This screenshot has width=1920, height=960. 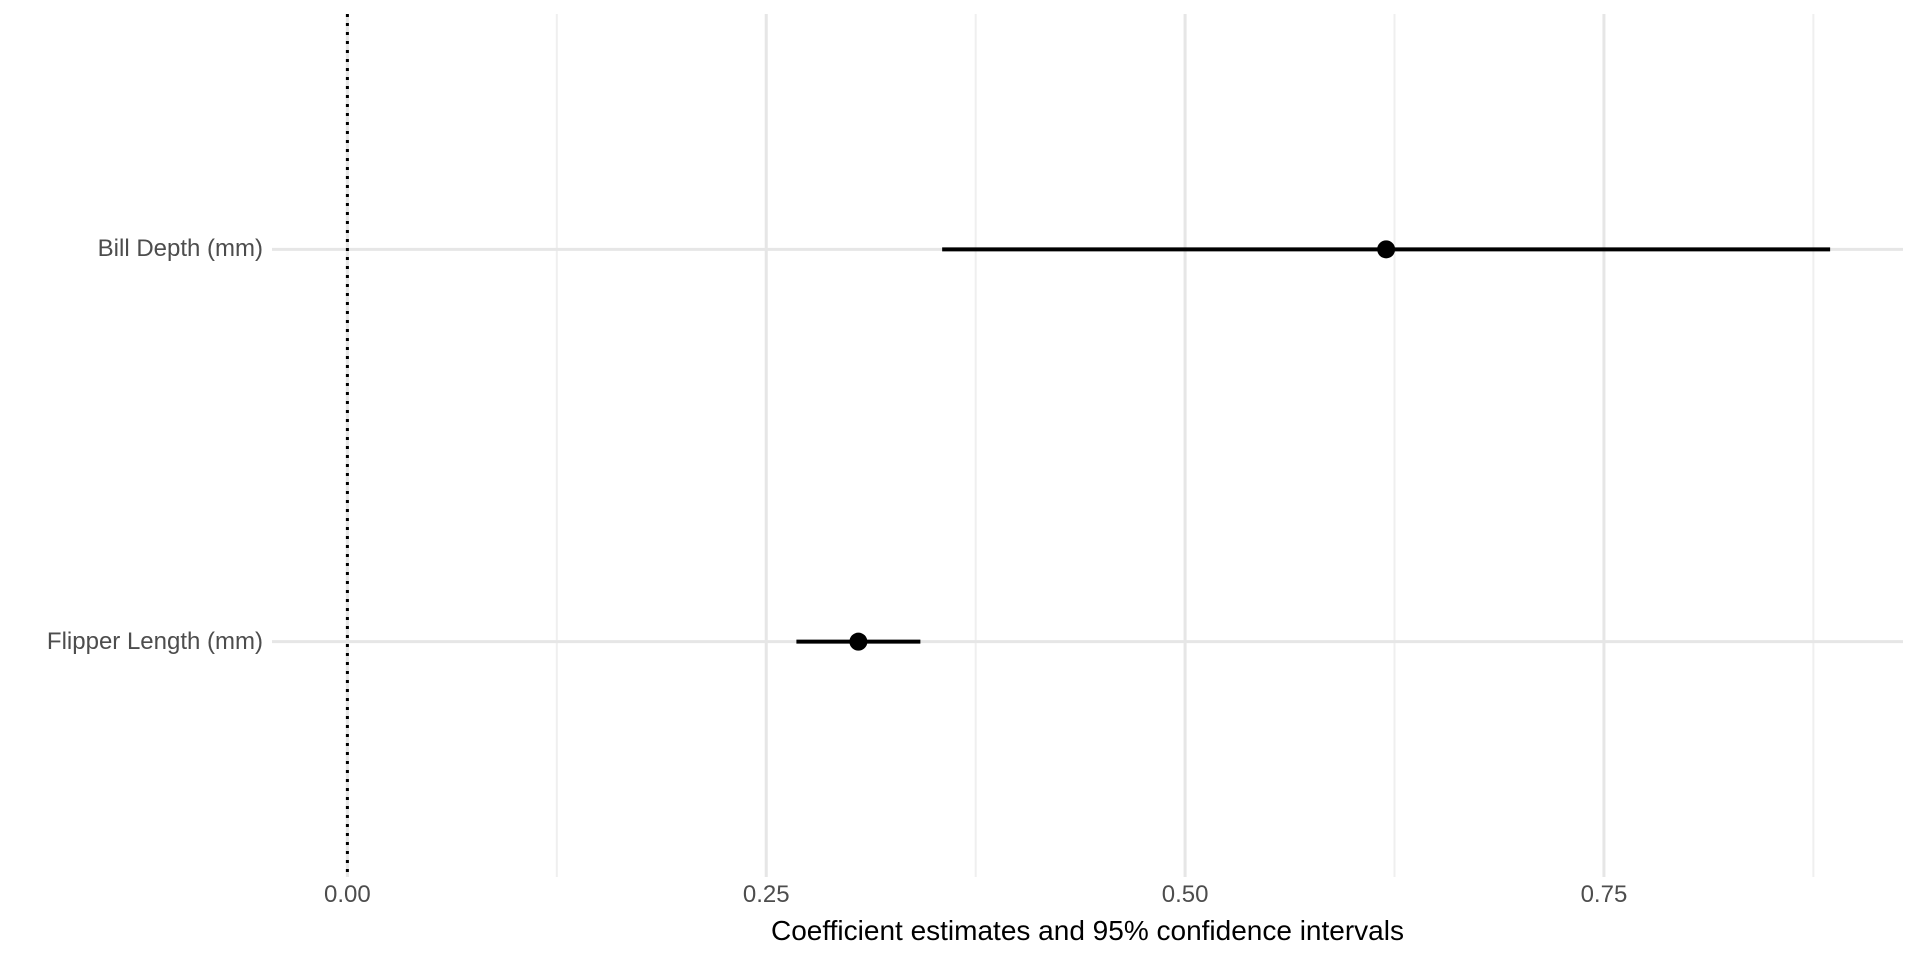 I want to click on x-tick-label-3: 0.75, so click(x=1604, y=894).